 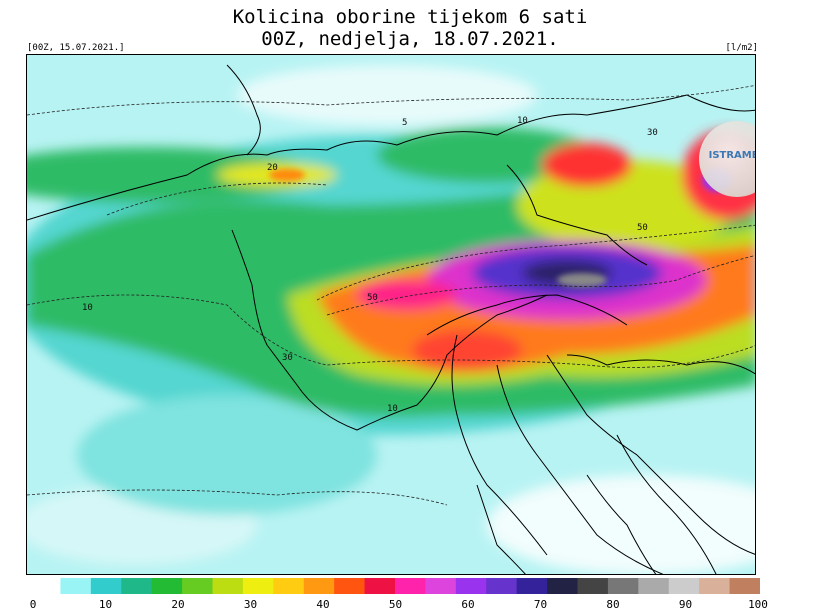 What do you see at coordinates (105, 604) in the screenshot?
I see `colorbar-tick-label: 10` at bounding box center [105, 604].